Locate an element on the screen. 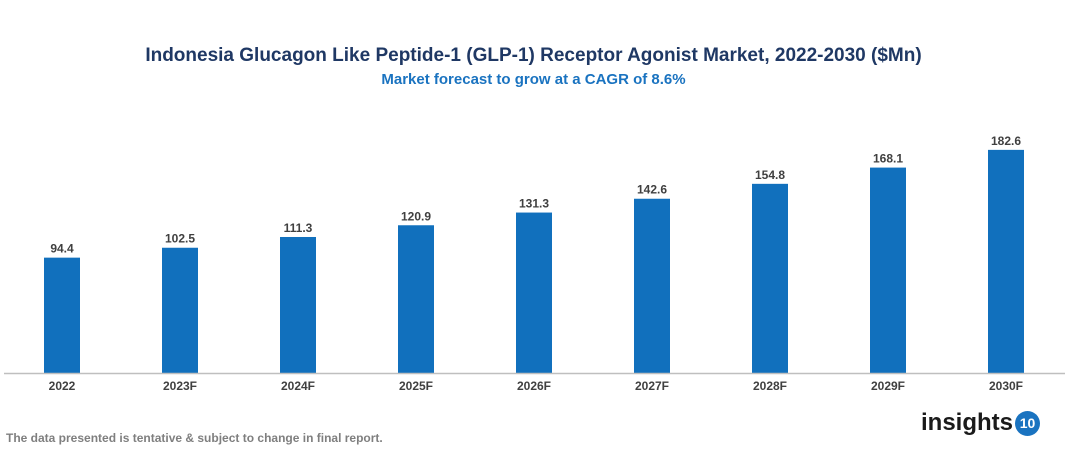  data-label: 131.3 is located at coordinates (534, 204).